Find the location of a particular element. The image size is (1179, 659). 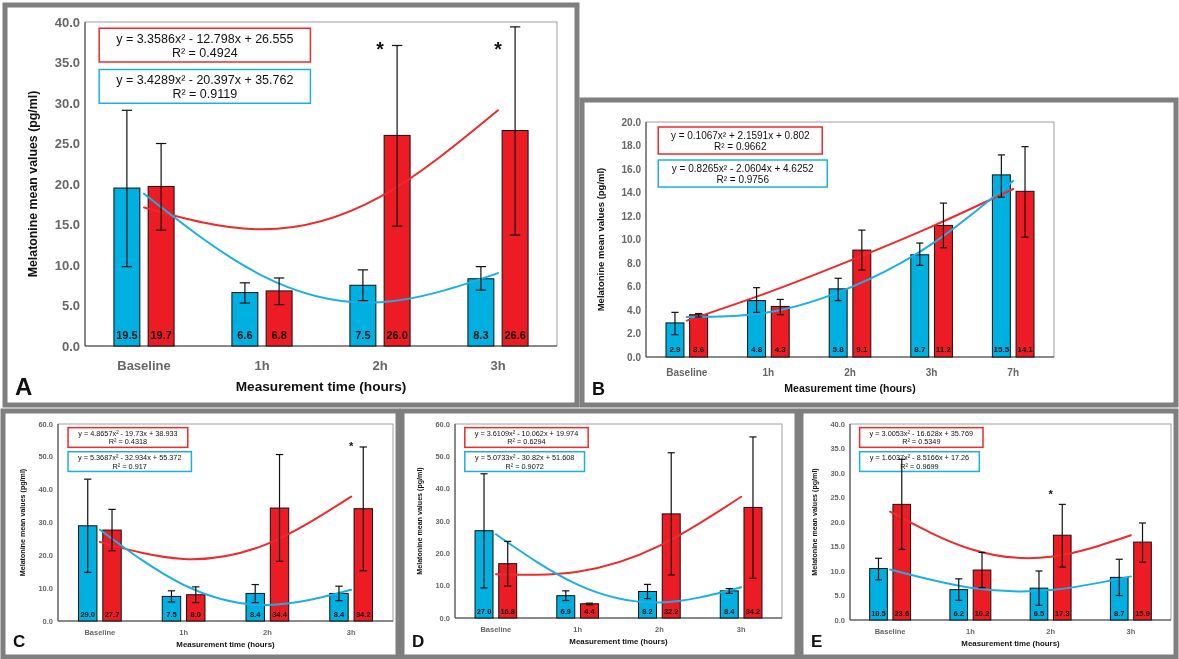

data-label: 3.6 is located at coordinates (699, 350).